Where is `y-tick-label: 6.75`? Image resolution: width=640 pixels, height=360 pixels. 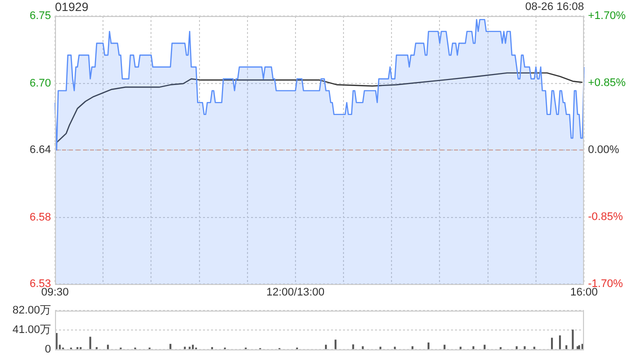
y-tick-label: 6.75 is located at coordinates (40, 16).